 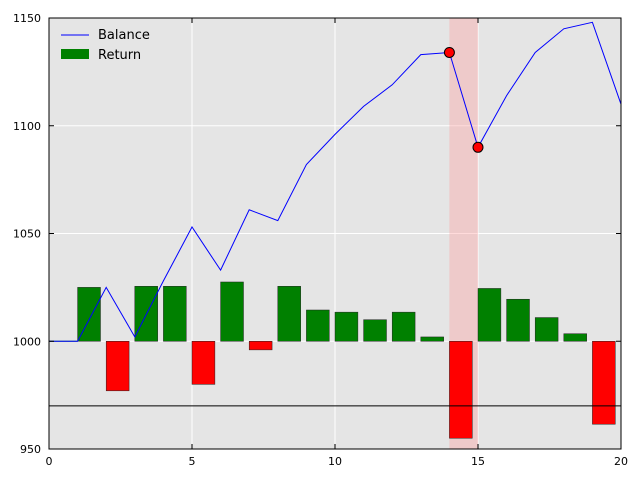 What do you see at coordinates (27, 18) in the screenshot?
I see `y-tick-label: 1150` at bounding box center [27, 18].